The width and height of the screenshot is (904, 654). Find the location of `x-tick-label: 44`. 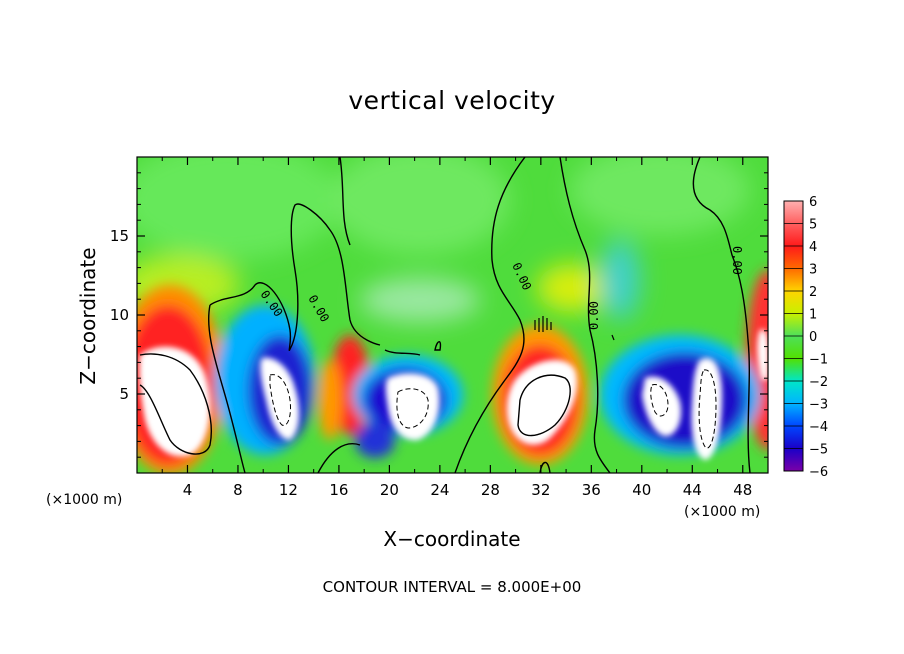

x-tick-label: 44 is located at coordinates (692, 490).